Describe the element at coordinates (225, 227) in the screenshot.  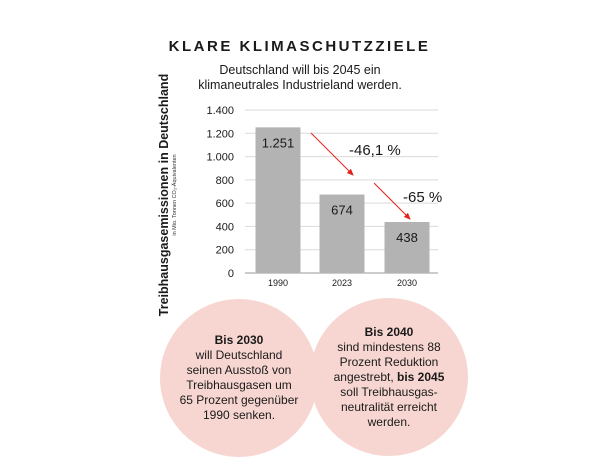
I see `y-tick-label: 400` at that location.